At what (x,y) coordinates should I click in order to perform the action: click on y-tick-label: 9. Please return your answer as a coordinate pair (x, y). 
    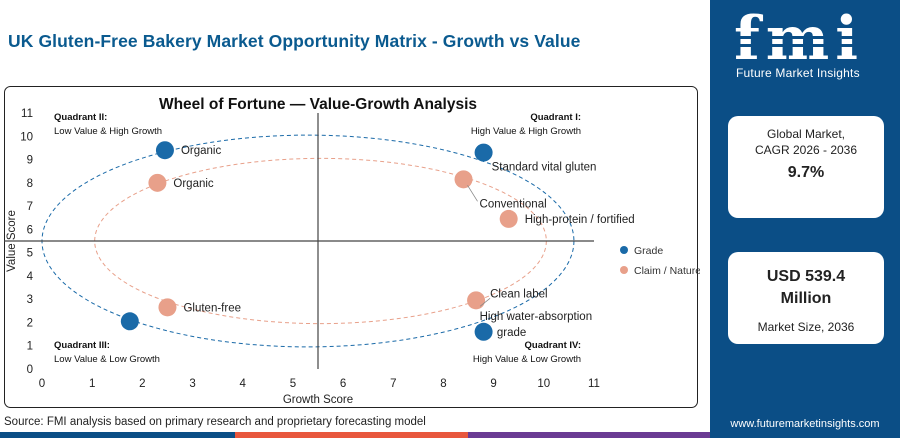
    Looking at the image, I should click on (30, 161).